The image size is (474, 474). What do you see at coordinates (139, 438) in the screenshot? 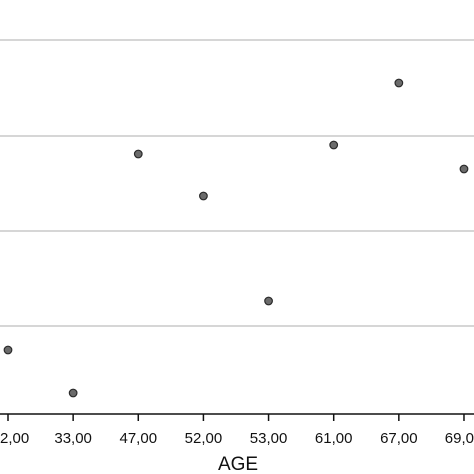
I see `x-tick-label: 47,00` at bounding box center [139, 438].